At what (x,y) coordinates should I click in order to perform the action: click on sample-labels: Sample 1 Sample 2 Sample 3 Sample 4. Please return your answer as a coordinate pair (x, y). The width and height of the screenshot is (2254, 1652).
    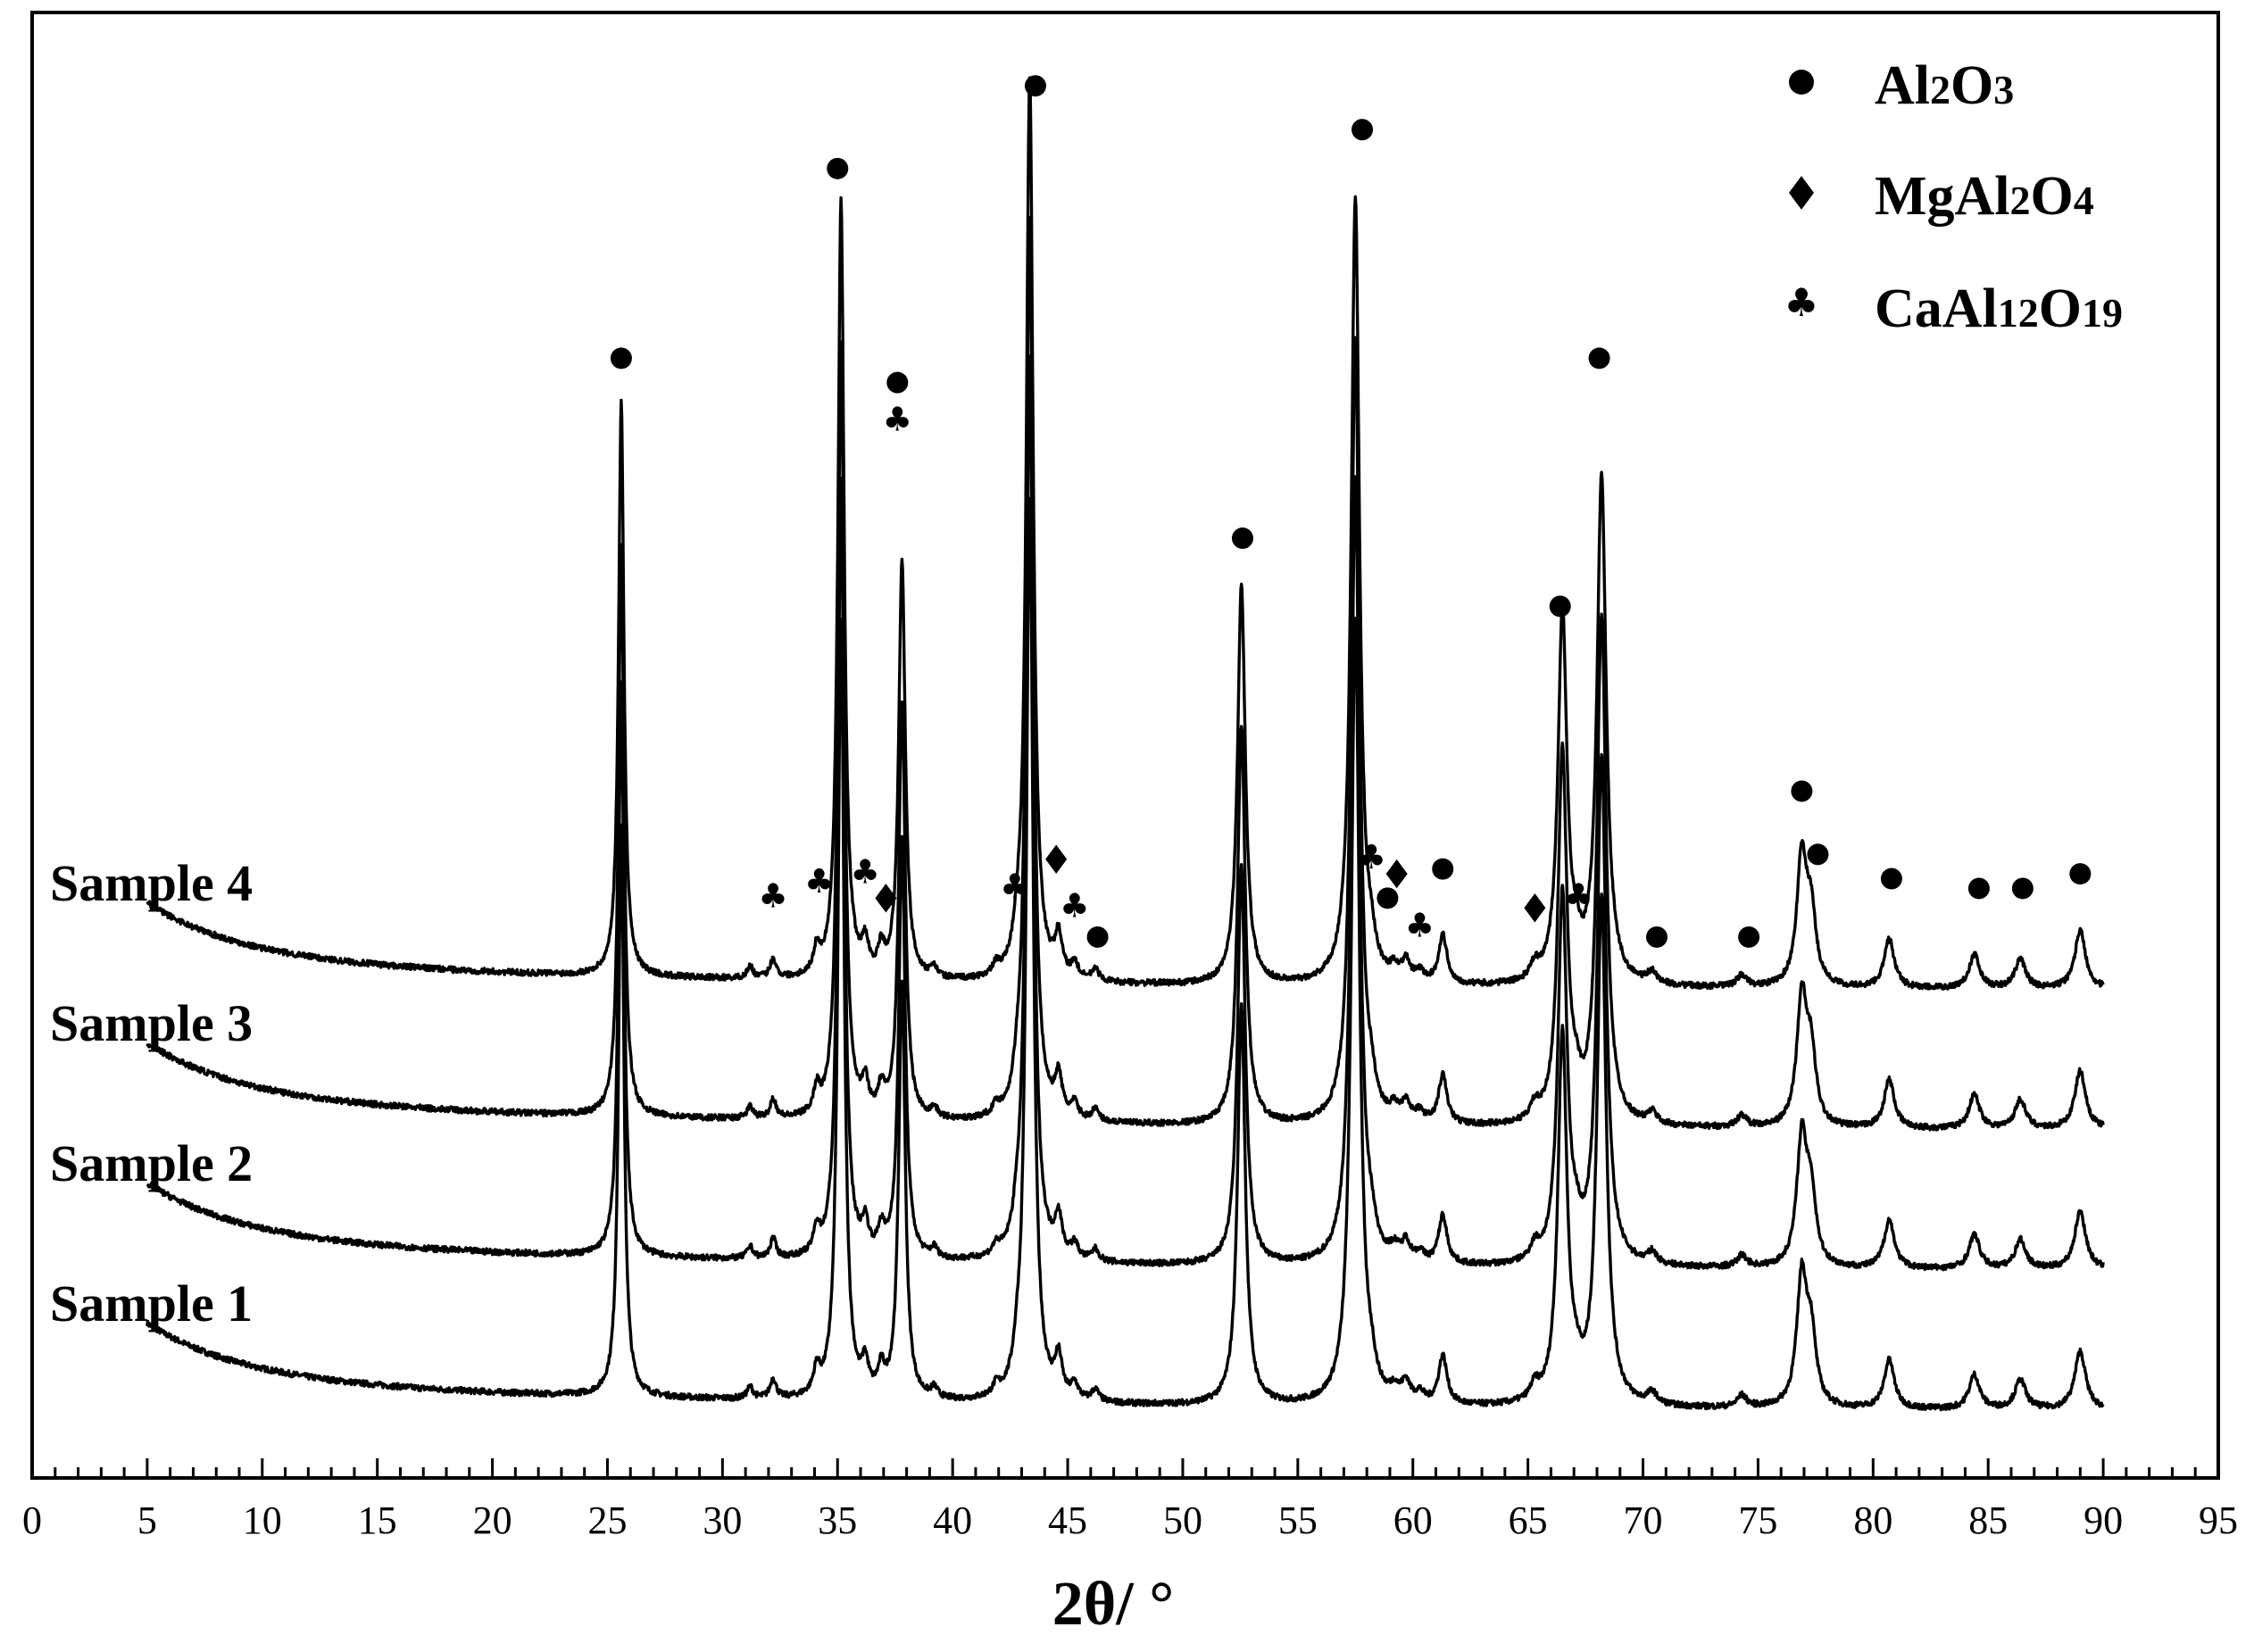
    Looking at the image, I should click on (151, 1093).